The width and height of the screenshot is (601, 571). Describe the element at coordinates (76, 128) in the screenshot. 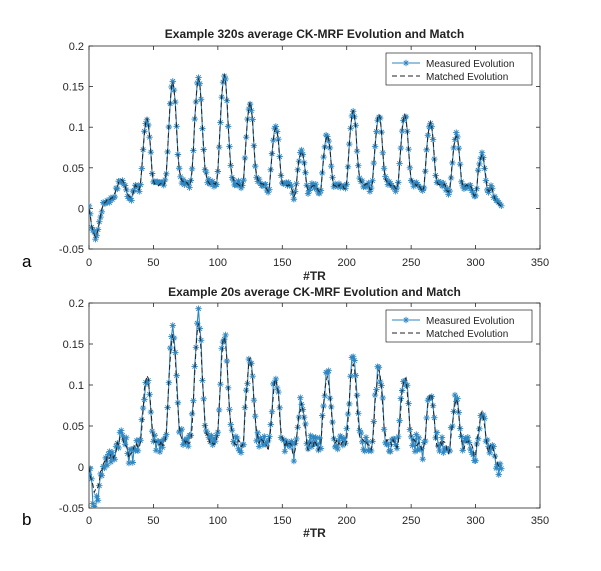

I see `y-tick-label: 0.1` at that location.